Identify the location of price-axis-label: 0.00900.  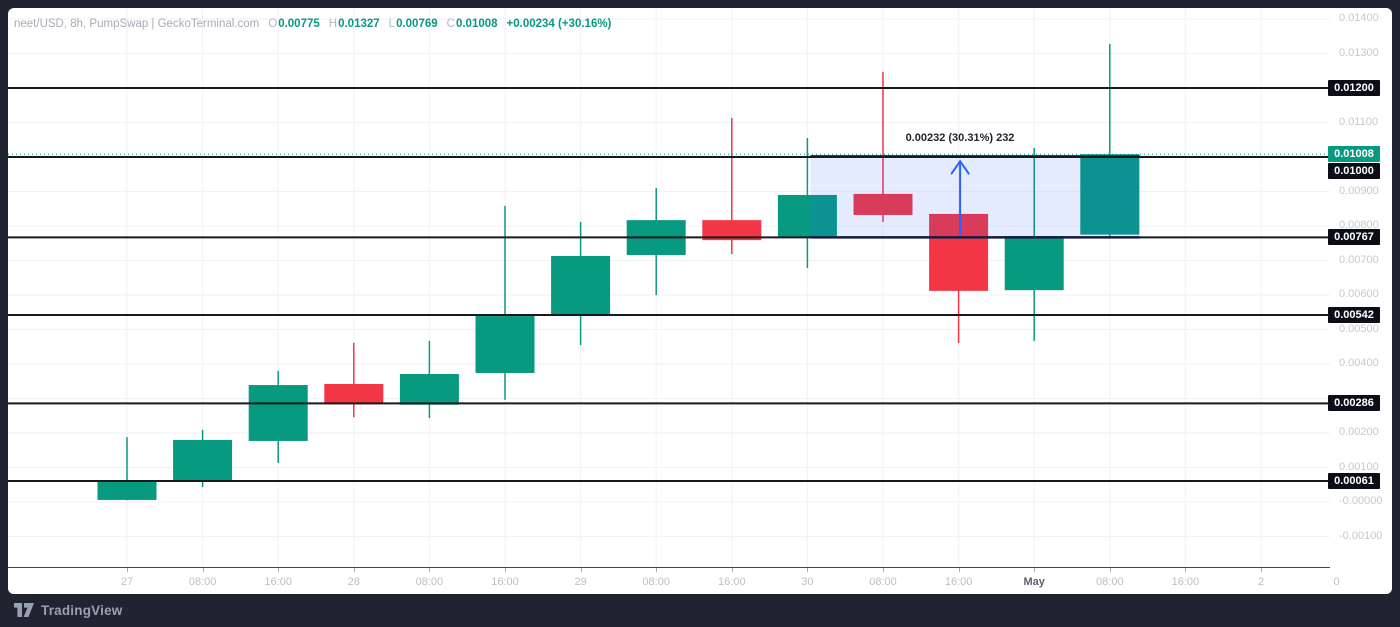
(1359, 190).